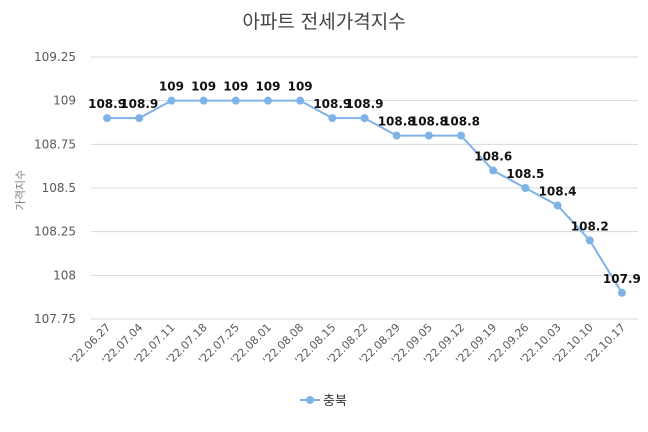 The height and width of the screenshot is (432, 648). Describe the element at coordinates (64, 101) in the screenshot. I see `y-tick-label: 109` at that location.